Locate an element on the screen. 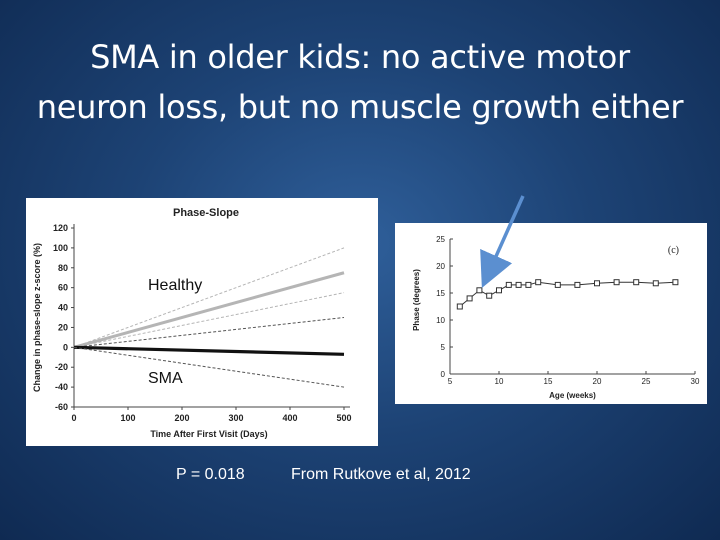 This screenshot has height=540, width=720. series-line-gray-upper-bound is located at coordinates (209, 297).